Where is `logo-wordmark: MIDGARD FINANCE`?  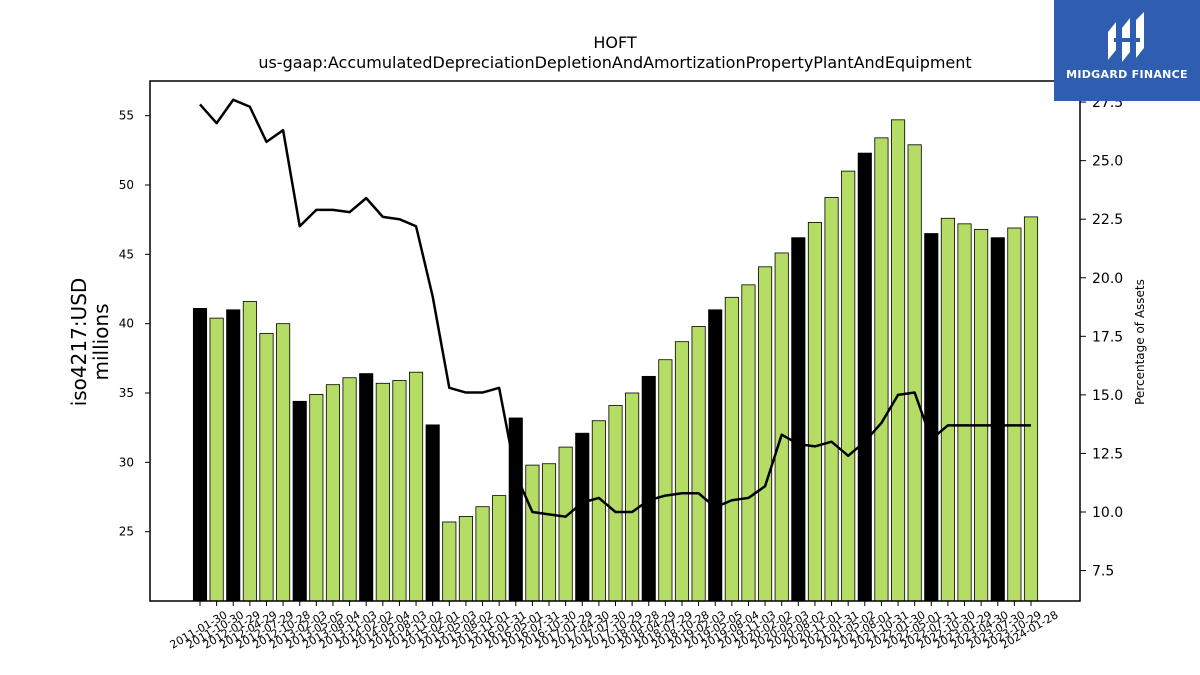
logo-wordmark: MIDGARD FINANCE is located at coordinates (1127, 74).